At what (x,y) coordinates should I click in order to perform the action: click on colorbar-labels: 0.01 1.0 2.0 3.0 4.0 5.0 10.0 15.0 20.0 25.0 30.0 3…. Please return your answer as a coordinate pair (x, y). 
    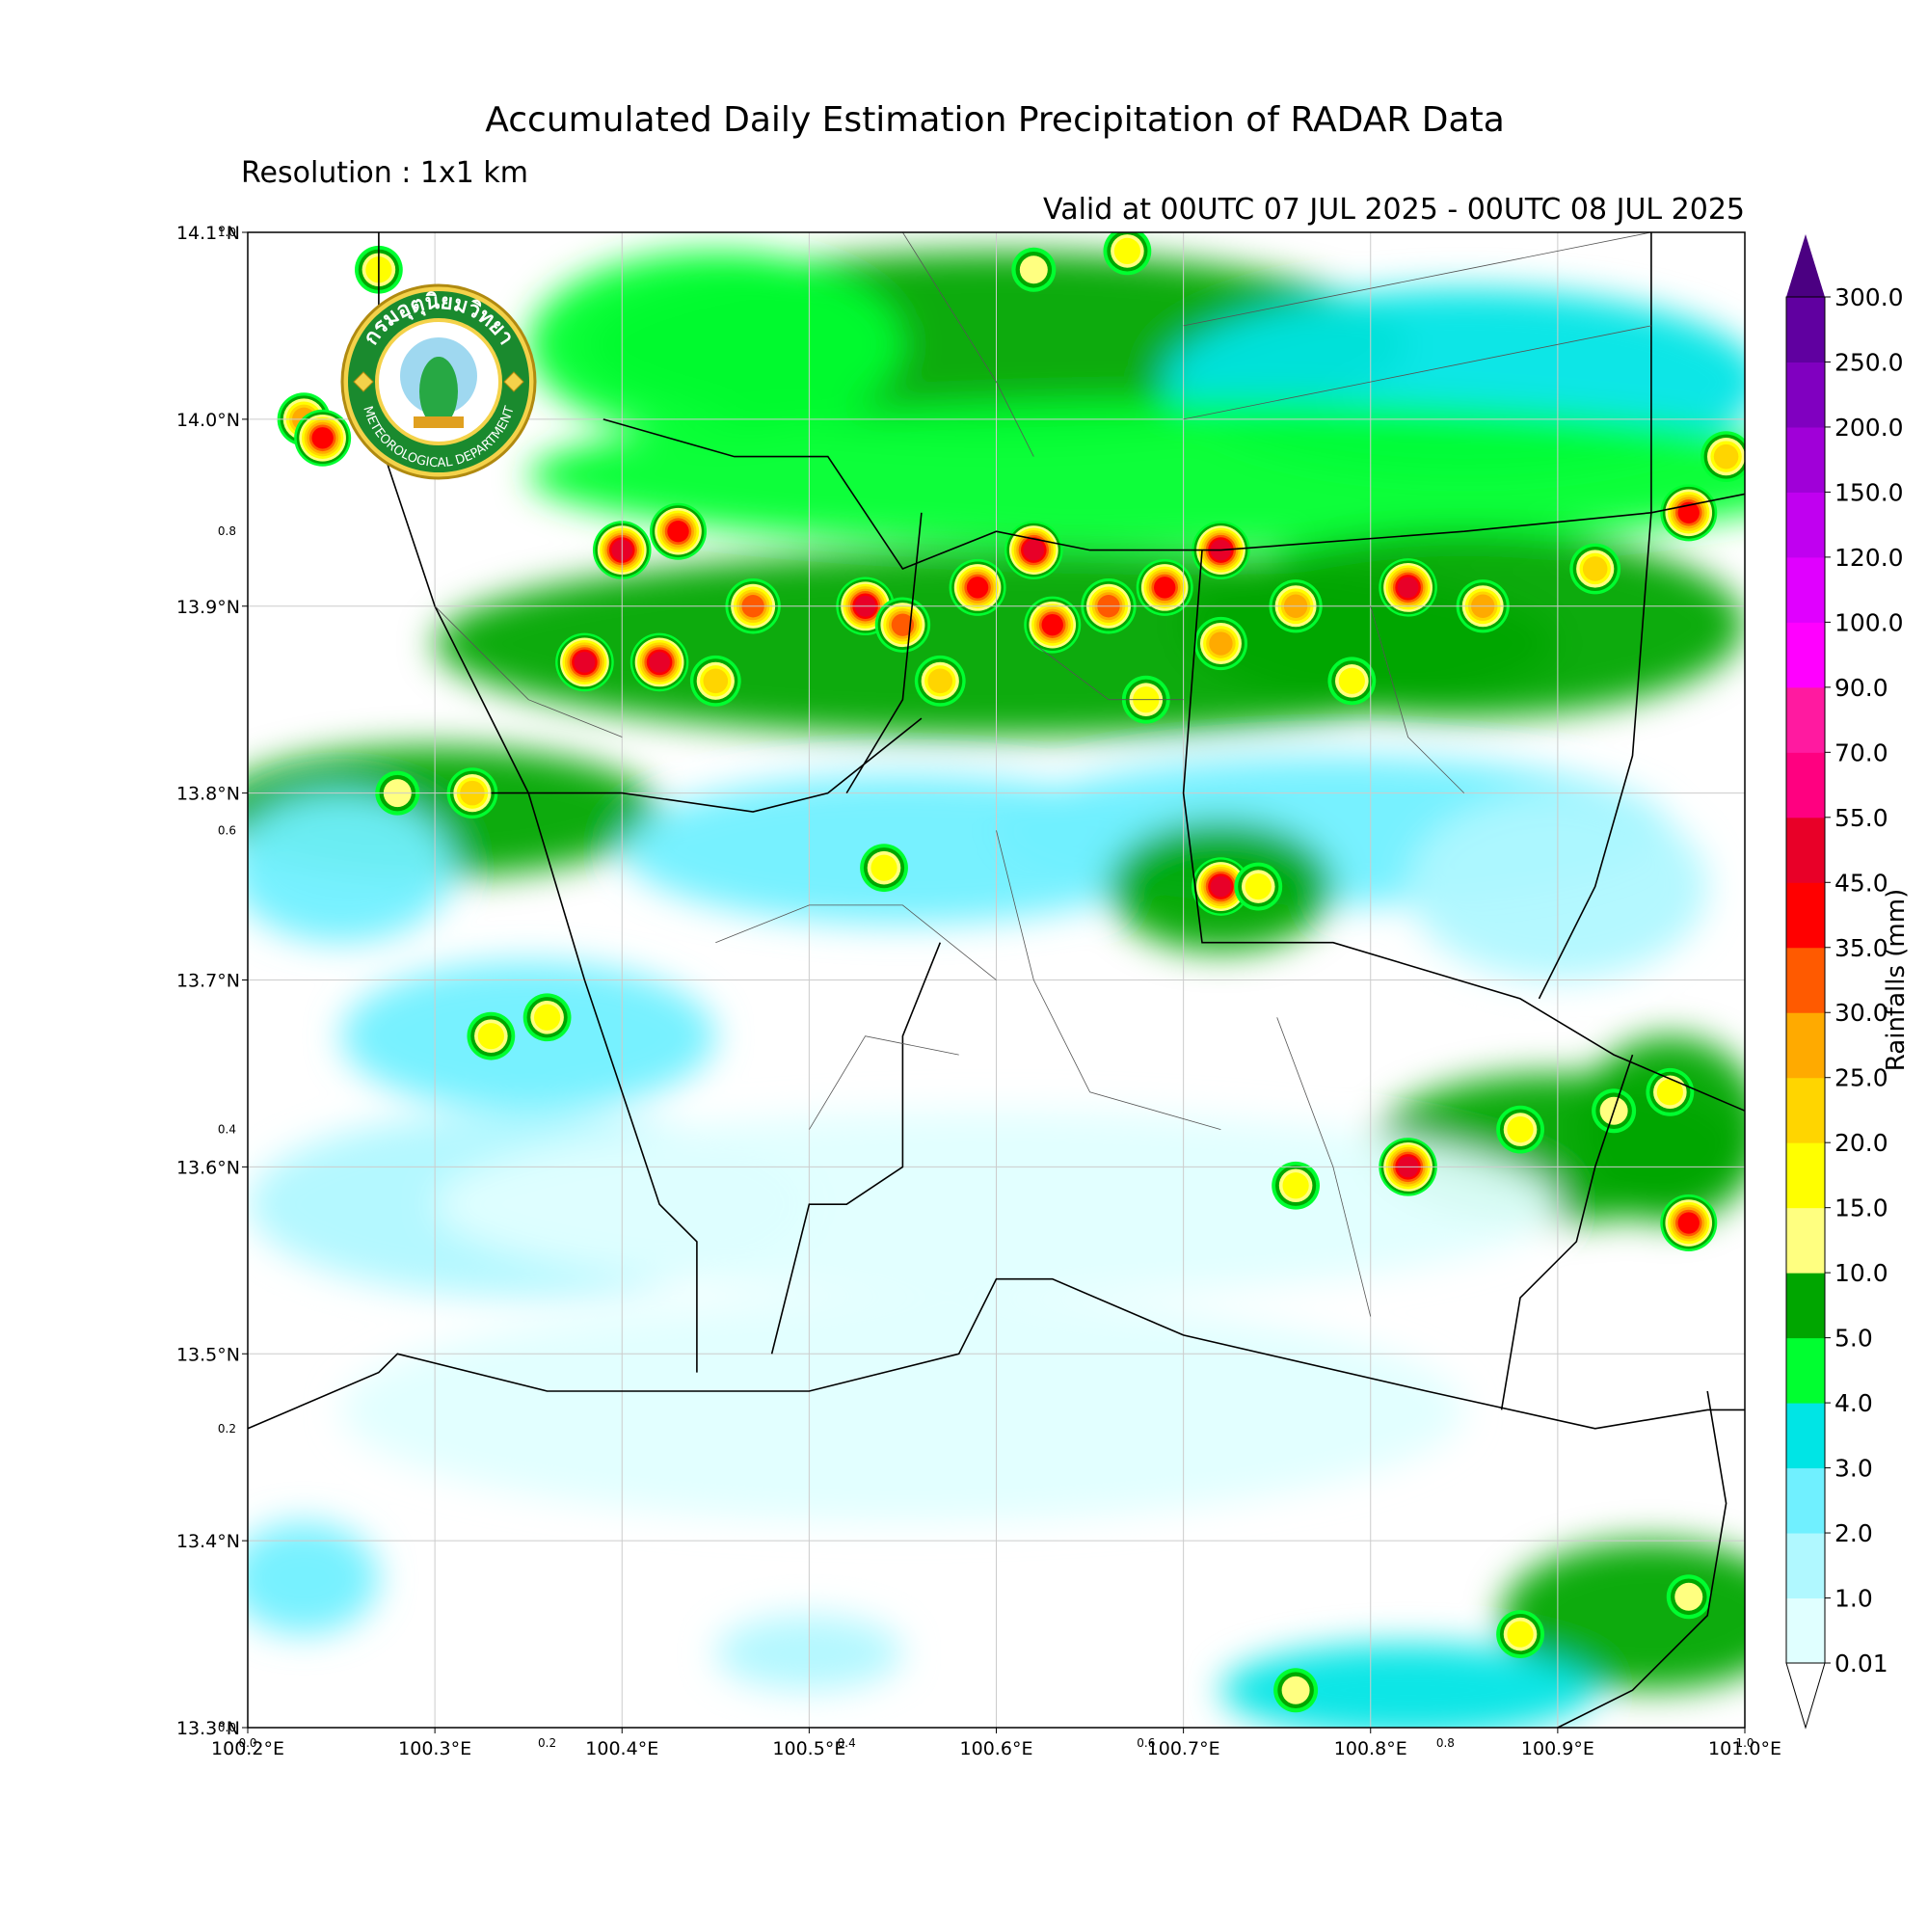
    Looking at the image, I should click on (1865, 980).